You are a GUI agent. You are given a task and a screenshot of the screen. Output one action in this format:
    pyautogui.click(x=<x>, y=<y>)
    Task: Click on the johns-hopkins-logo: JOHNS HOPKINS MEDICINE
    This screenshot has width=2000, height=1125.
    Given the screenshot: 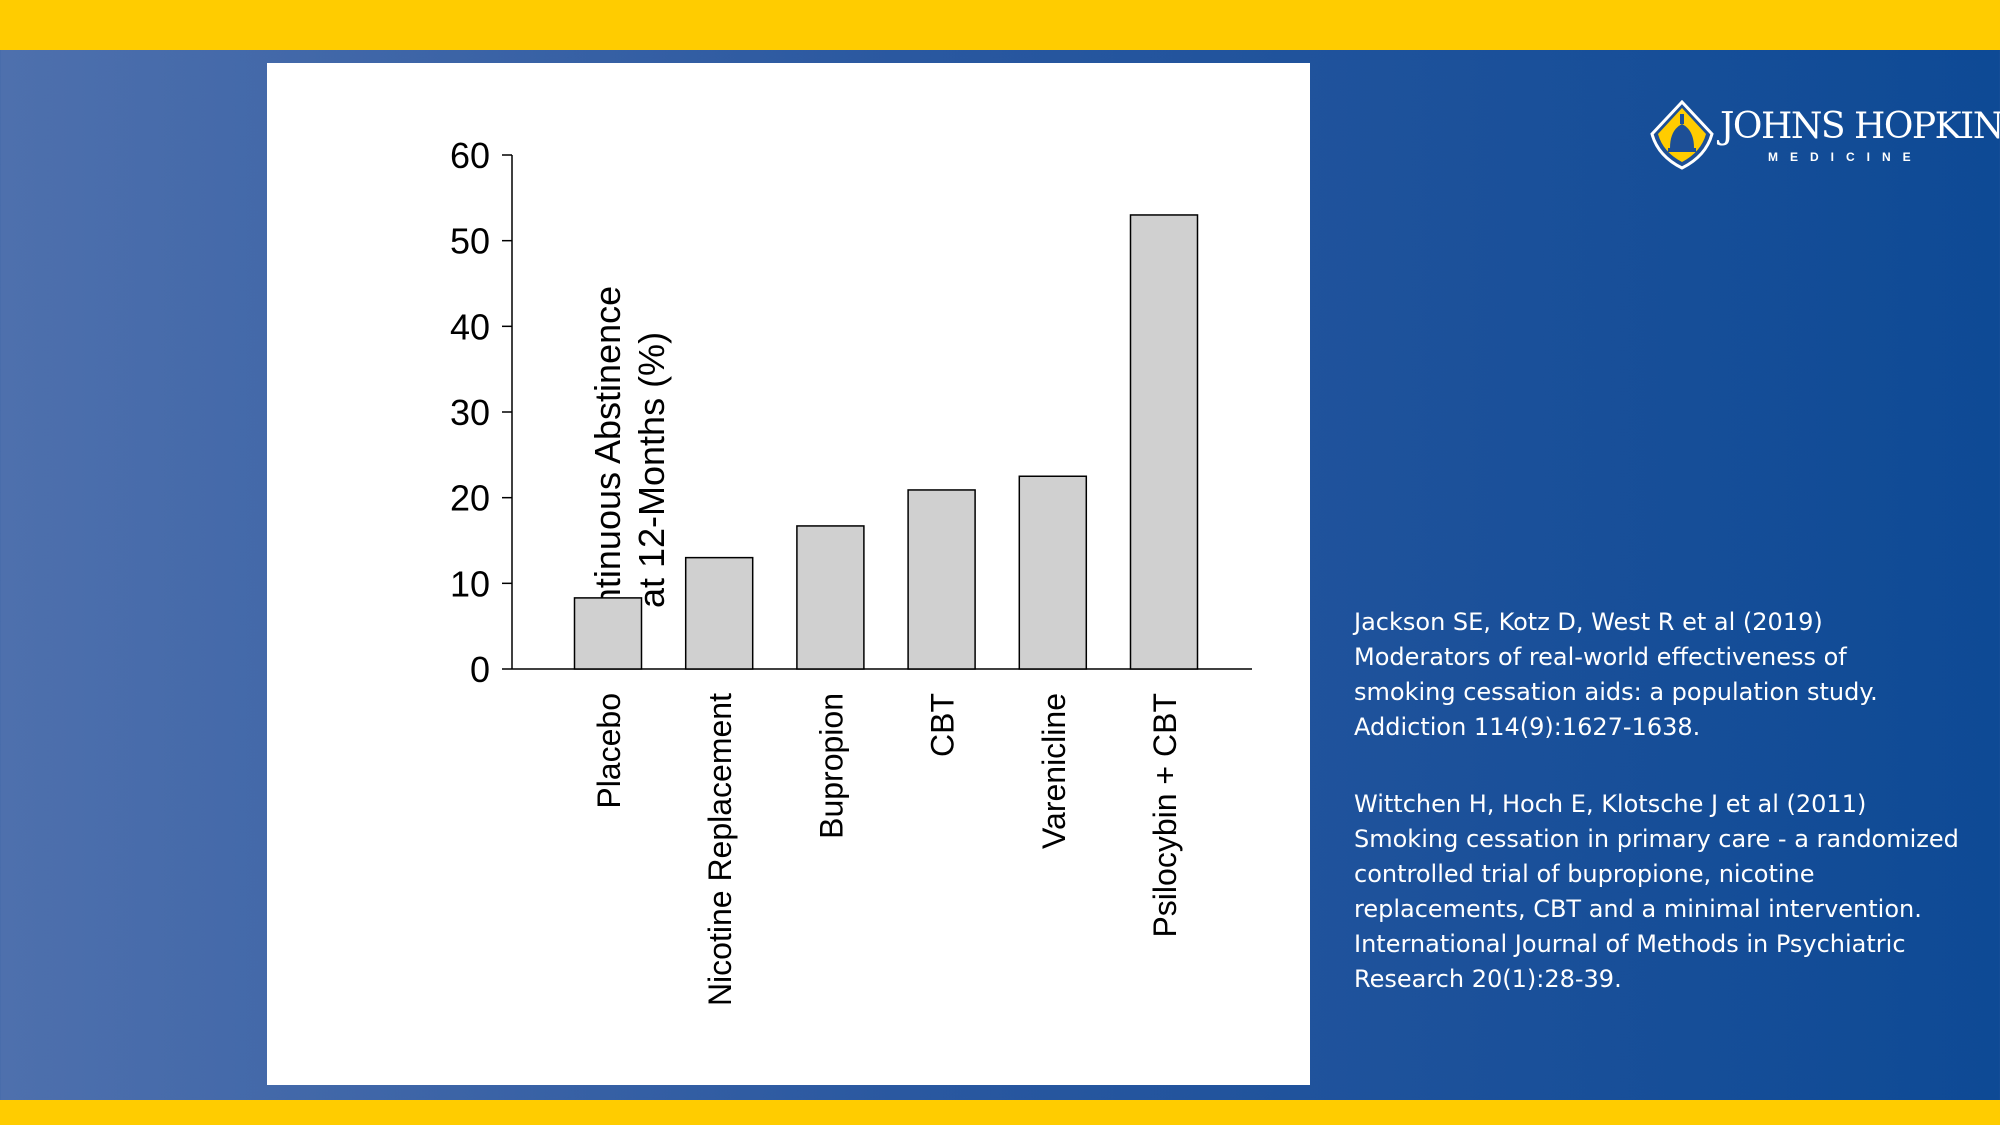 What is the action you would take?
    pyautogui.click(x=1824, y=135)
    